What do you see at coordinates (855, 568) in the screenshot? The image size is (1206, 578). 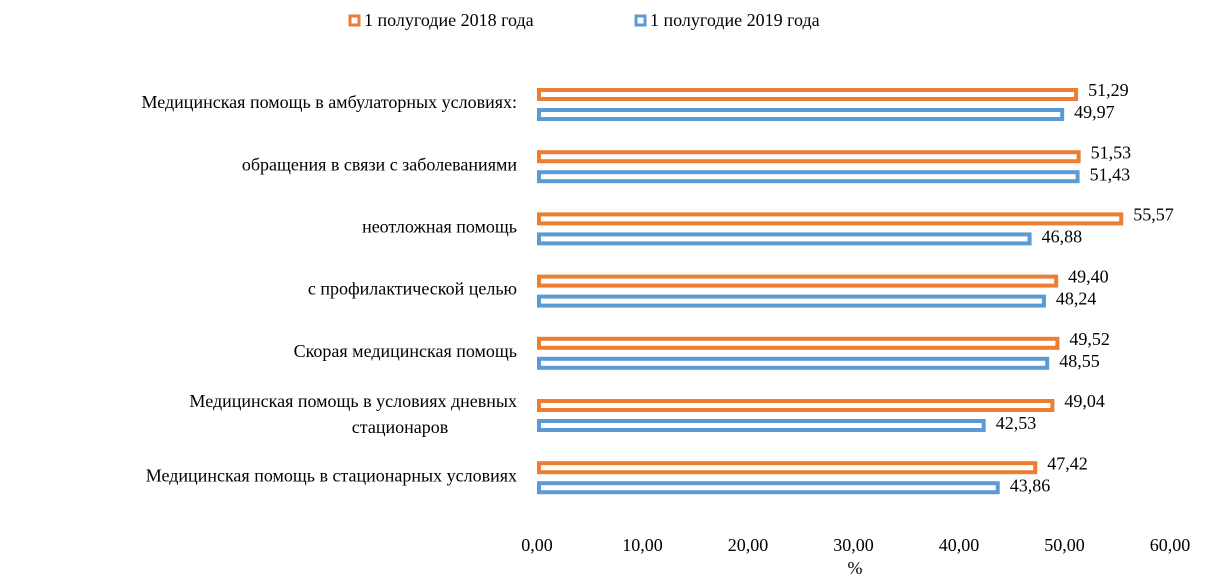 I see `x-axis-label: %` at bounding box center [855, 568].